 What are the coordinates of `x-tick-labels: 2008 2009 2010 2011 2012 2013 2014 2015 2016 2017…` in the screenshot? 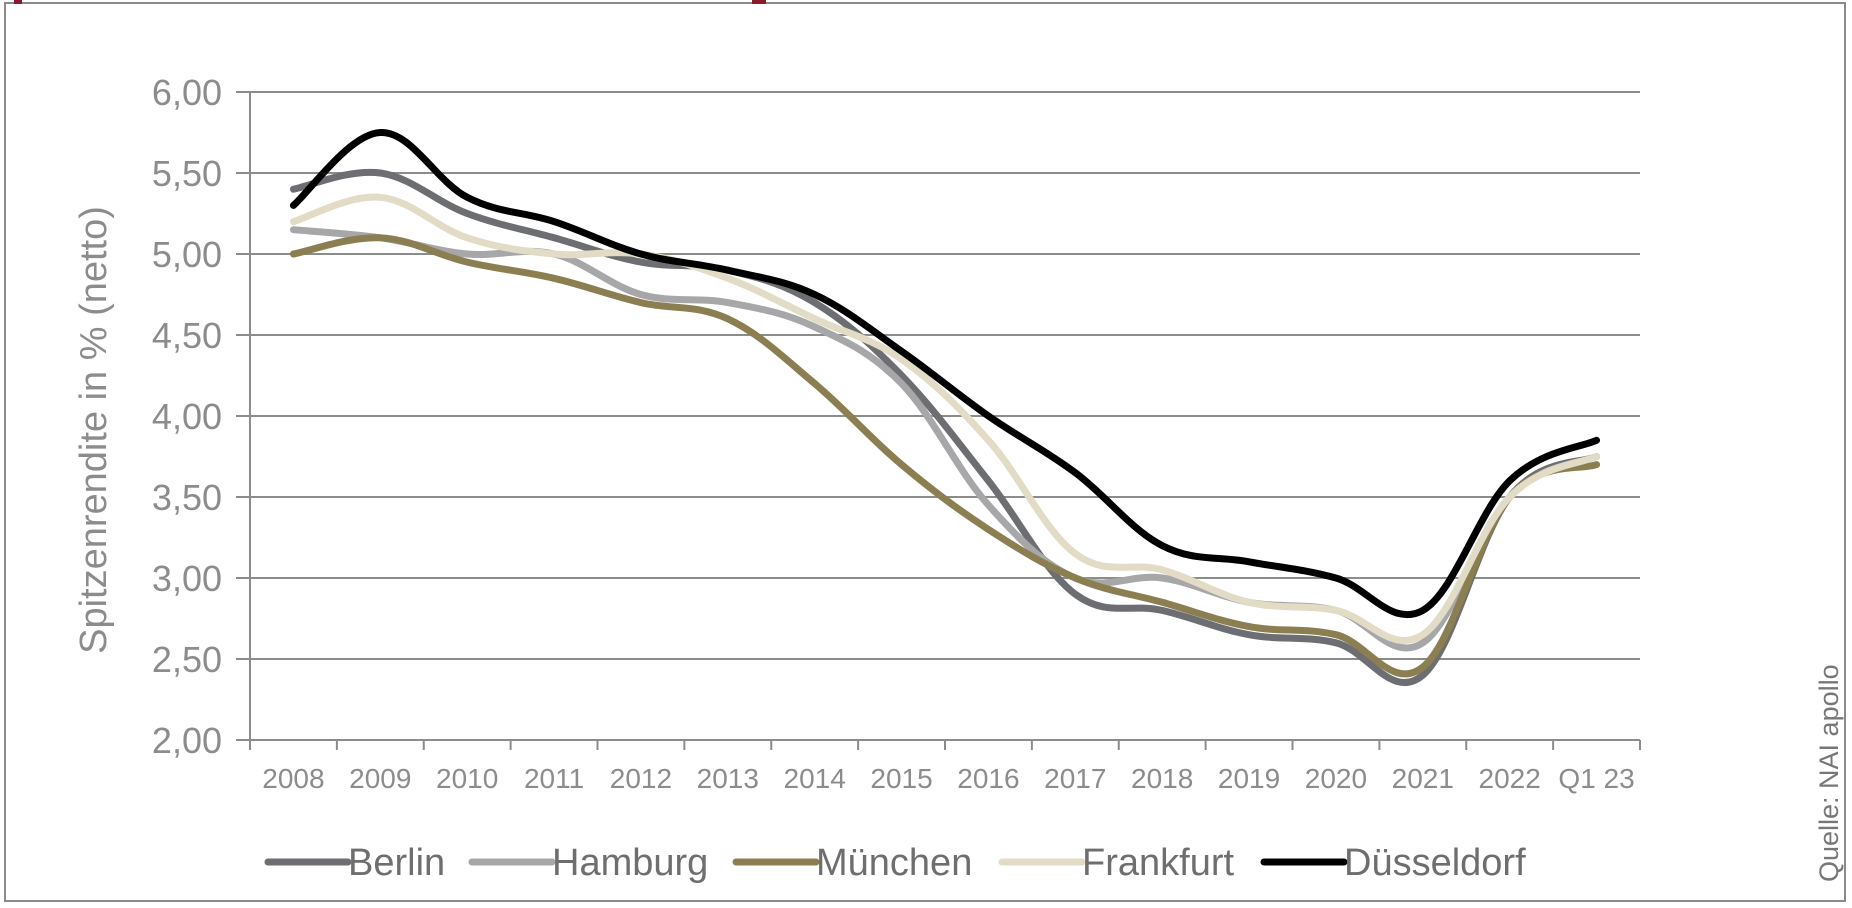 It's located at (948, 778).